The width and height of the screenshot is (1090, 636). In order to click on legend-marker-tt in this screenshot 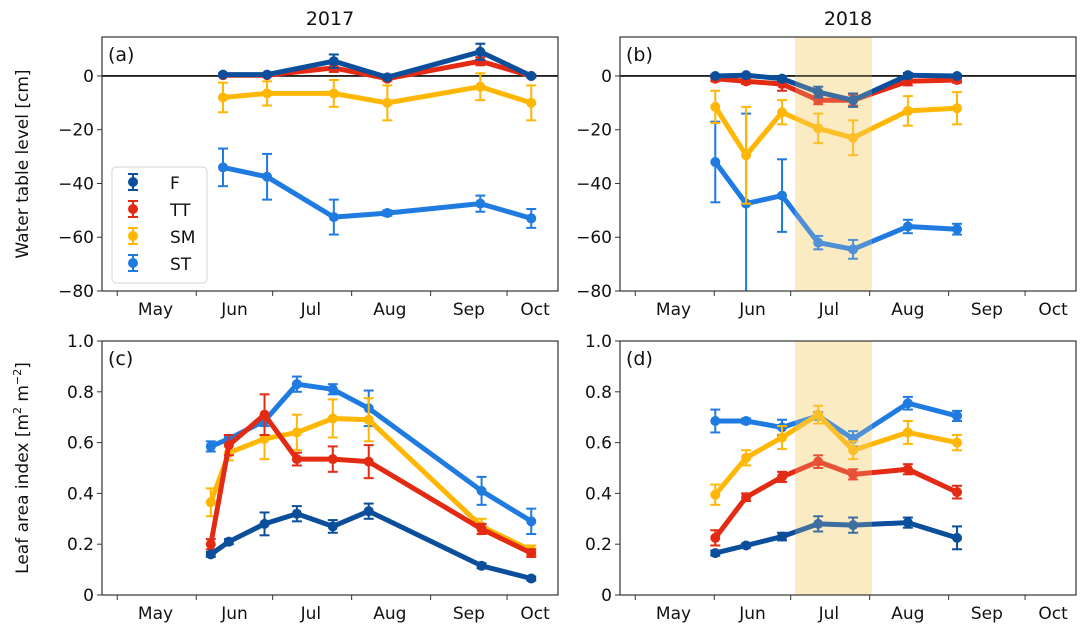, I will do `click(133, 209)`.